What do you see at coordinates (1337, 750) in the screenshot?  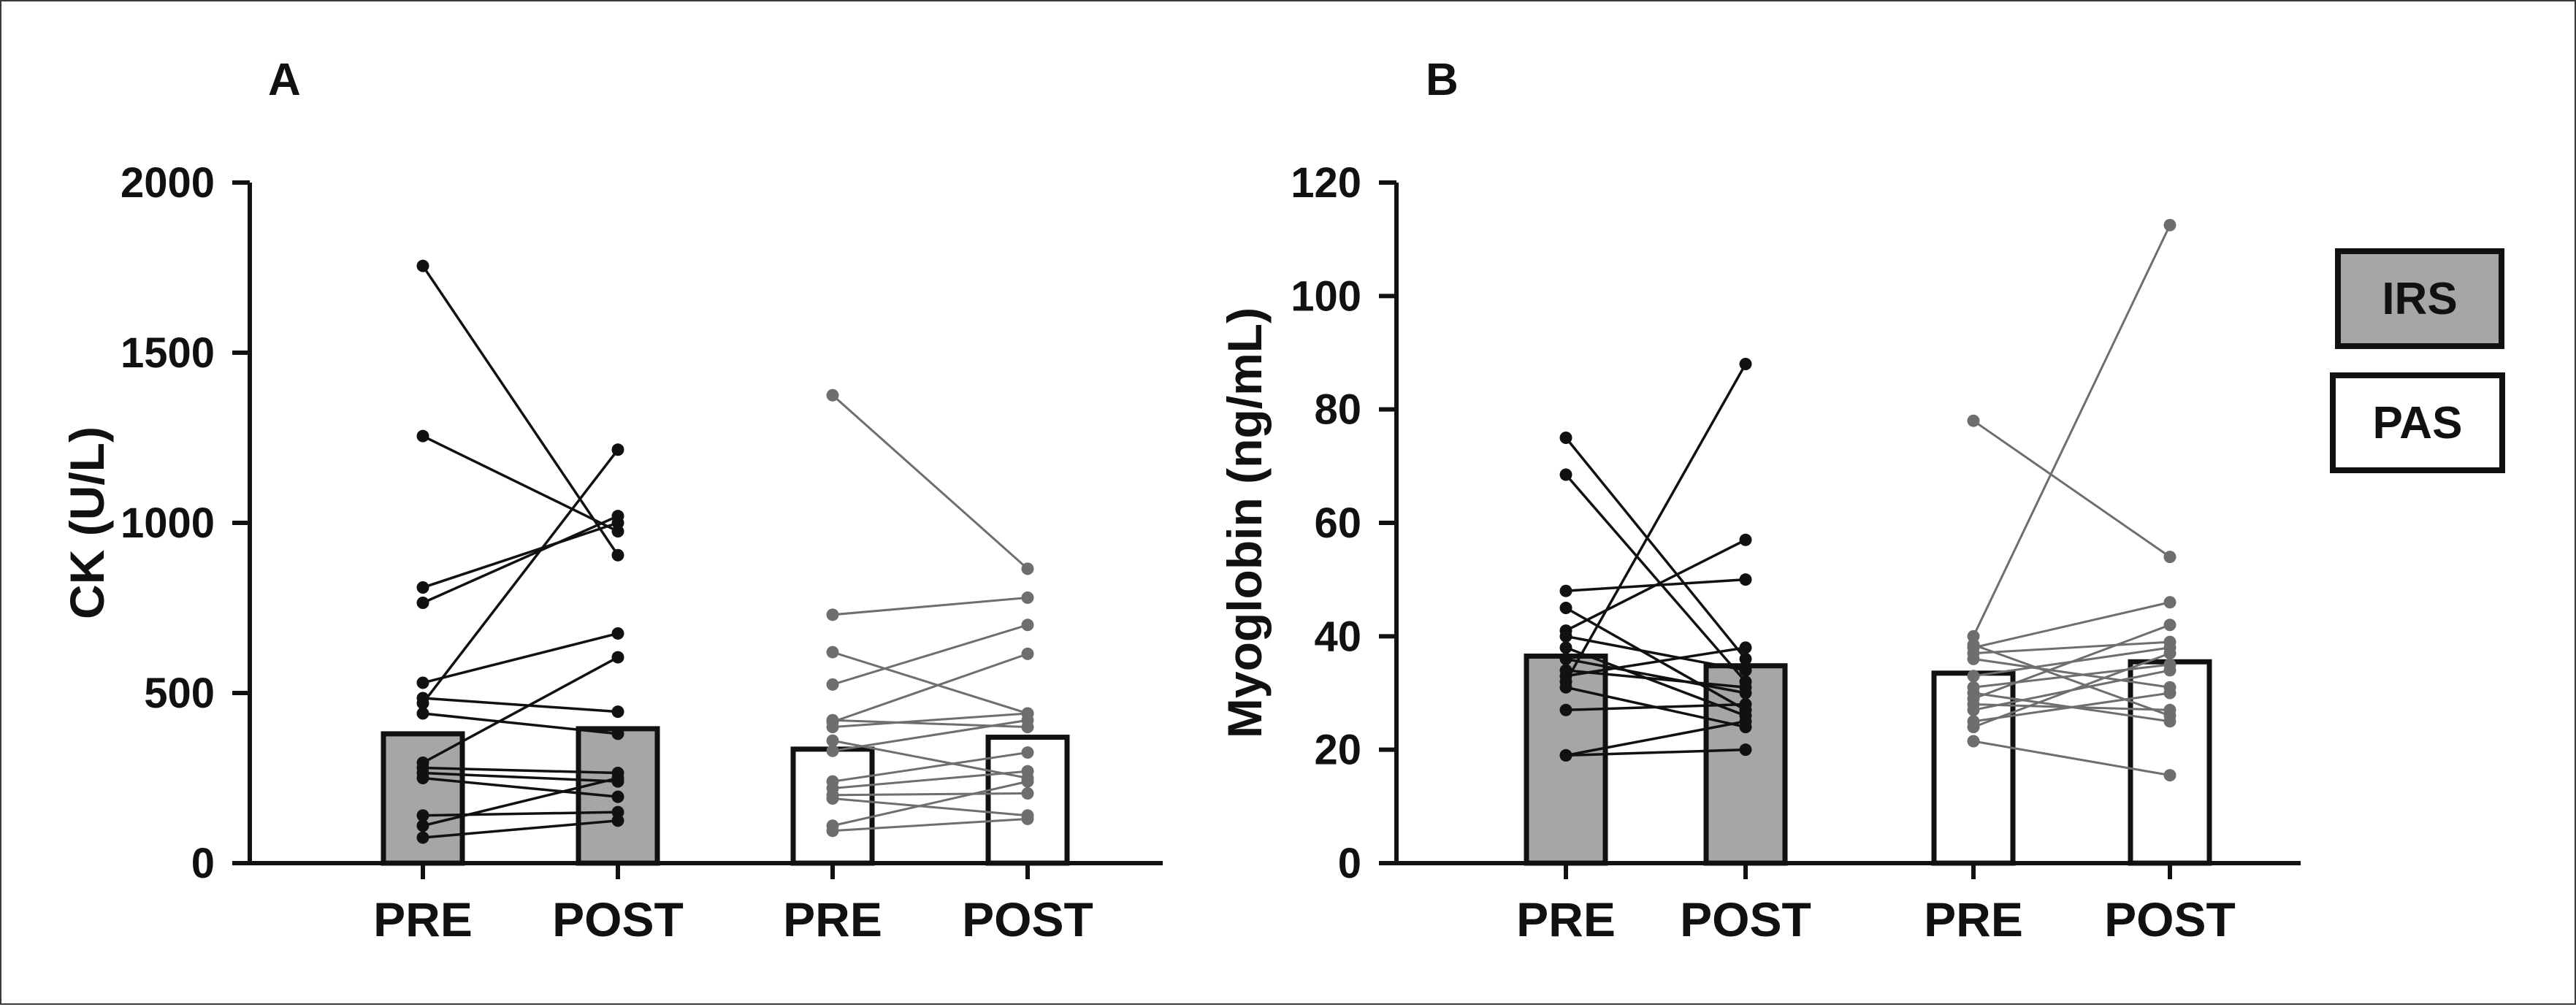 I see `y-tick-label: 20` at bounding box center [1337, 750].